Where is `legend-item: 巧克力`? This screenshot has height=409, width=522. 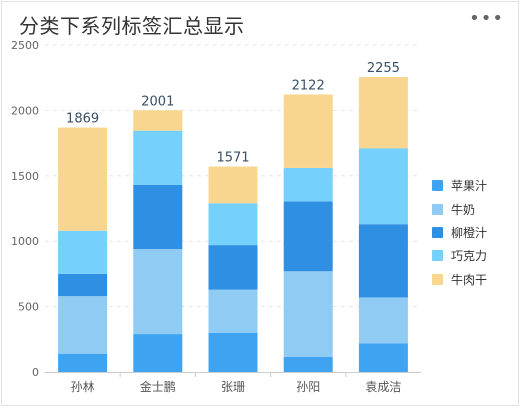
legend-item: 巧克力 is located at coordinates (459, 255).